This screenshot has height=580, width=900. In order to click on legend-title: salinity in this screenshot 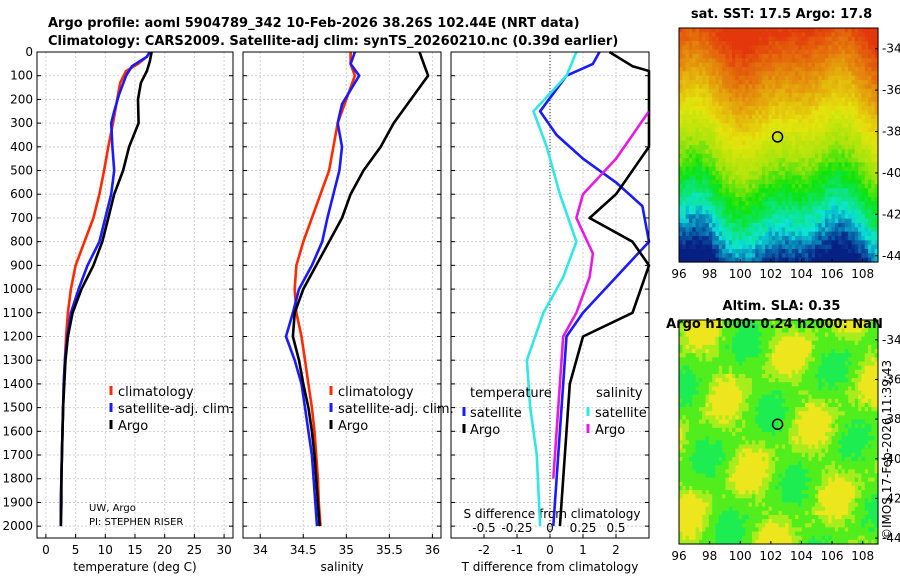, I will do `click(619, 393)`.